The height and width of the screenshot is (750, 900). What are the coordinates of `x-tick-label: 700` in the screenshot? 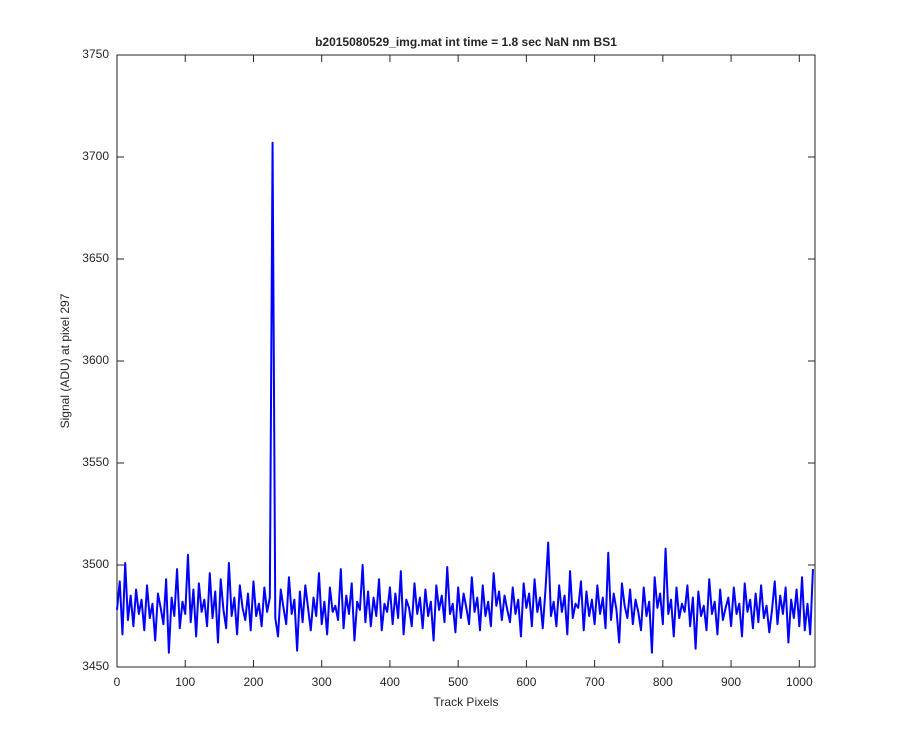 It's located at (595, 682).